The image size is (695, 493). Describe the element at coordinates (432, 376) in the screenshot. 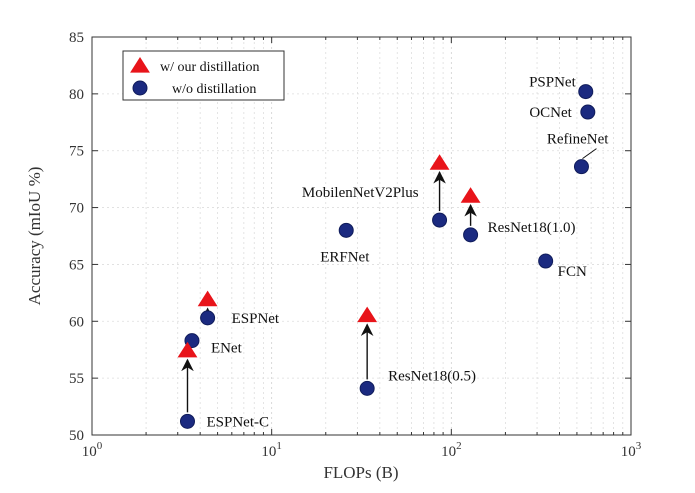

I see `point-label-resnet18-0-5: ResNet18(0.5)` at that location.